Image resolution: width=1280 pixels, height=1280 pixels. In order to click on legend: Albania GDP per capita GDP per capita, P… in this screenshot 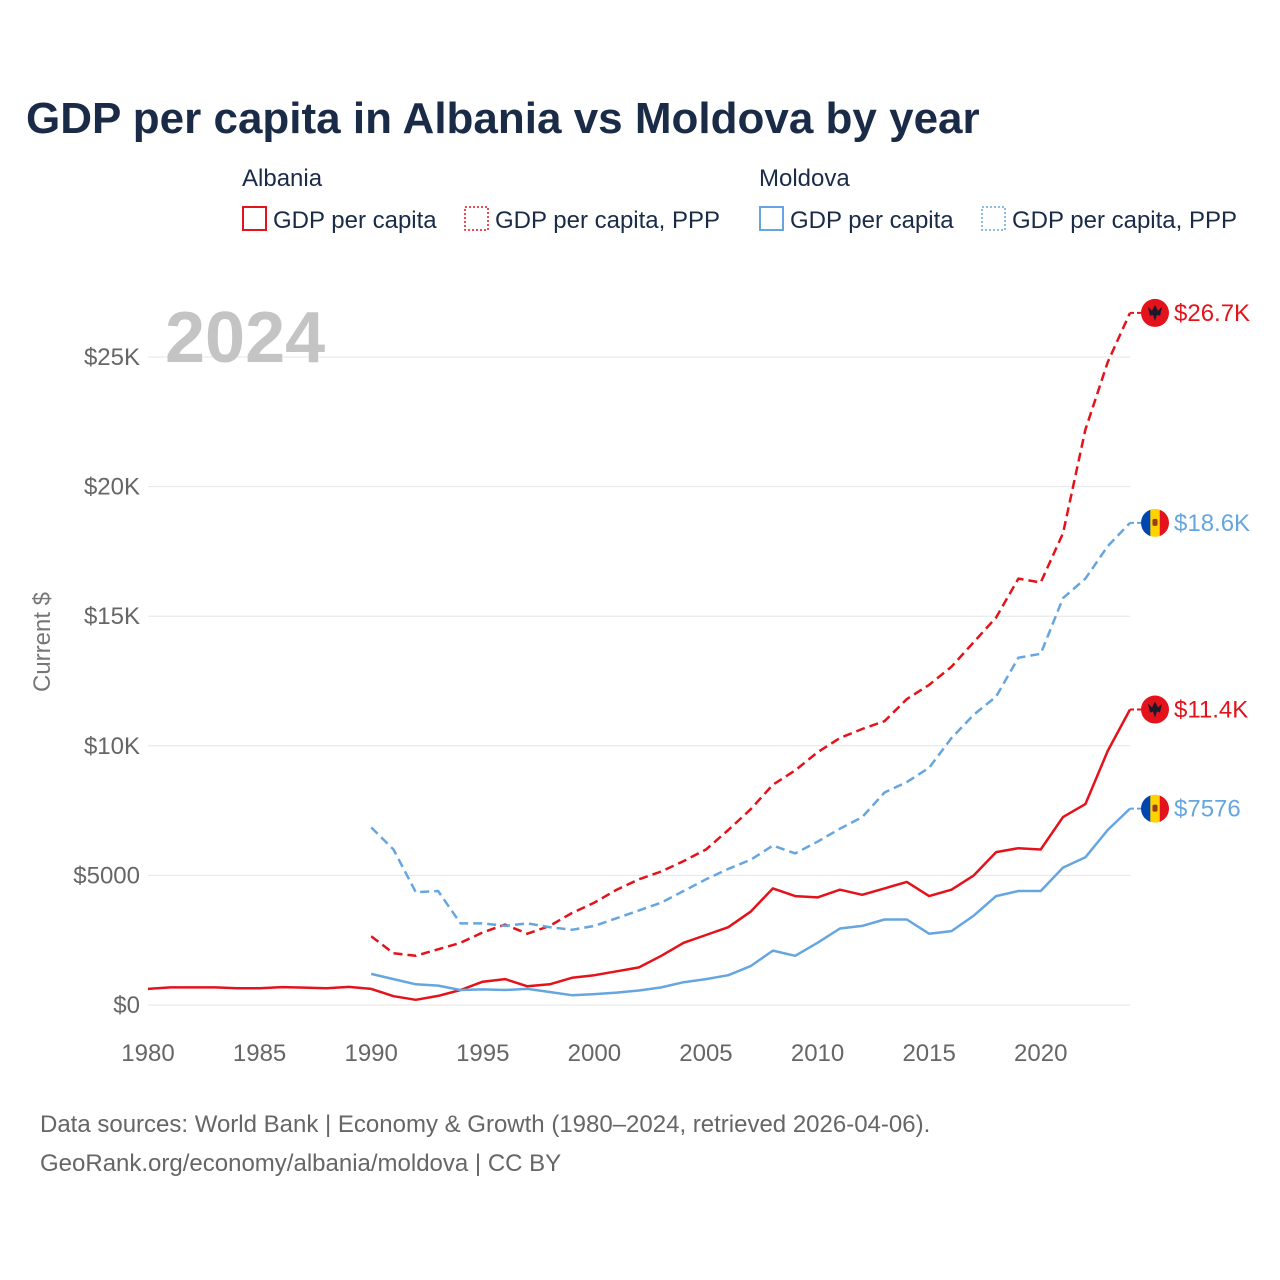, I will do `click(739, 199)`.